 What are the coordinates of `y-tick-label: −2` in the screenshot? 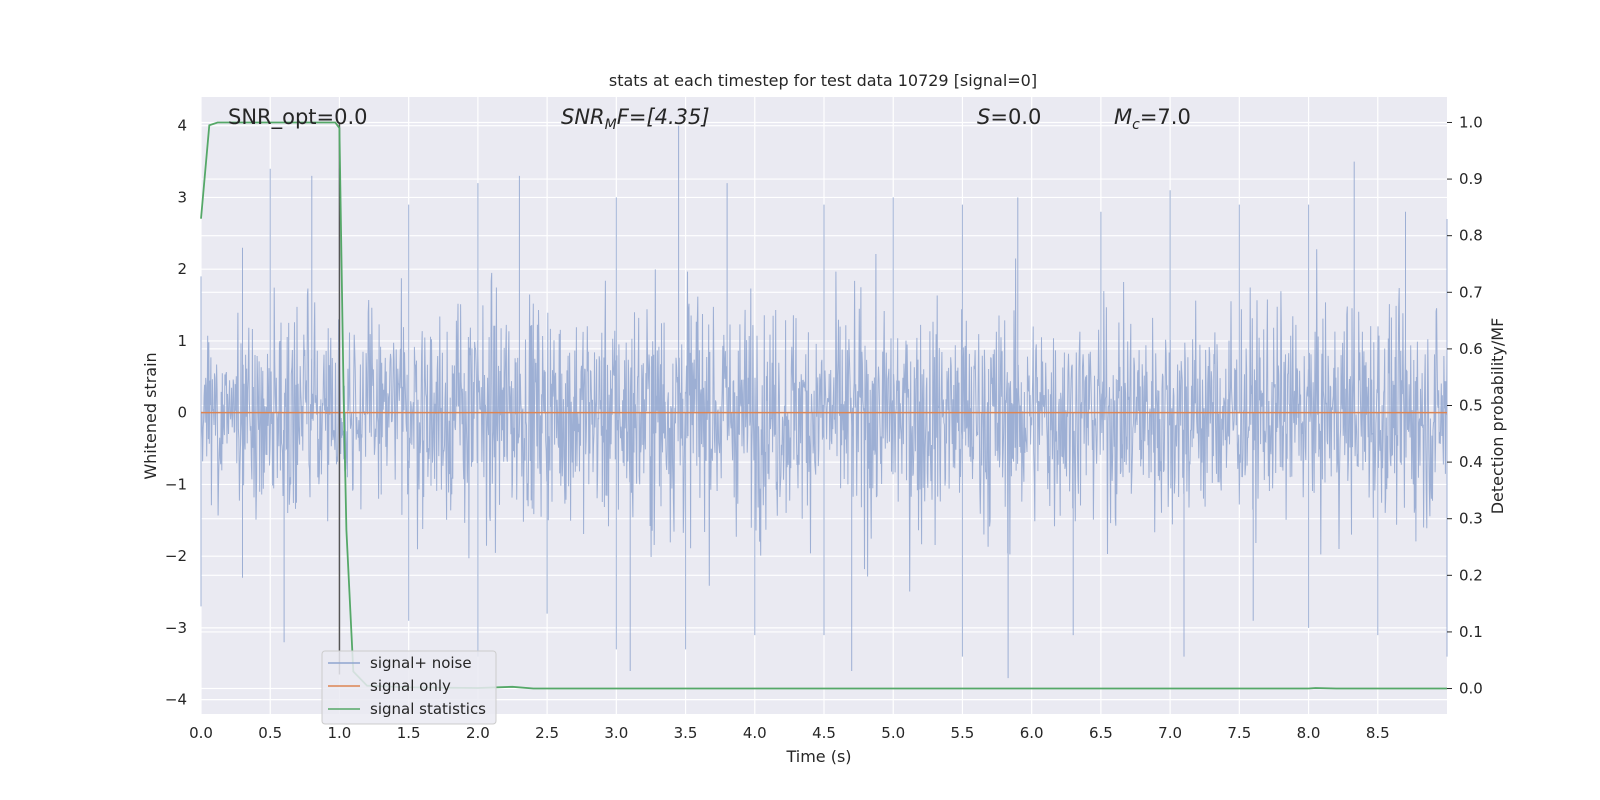 It's located at (176, 556).